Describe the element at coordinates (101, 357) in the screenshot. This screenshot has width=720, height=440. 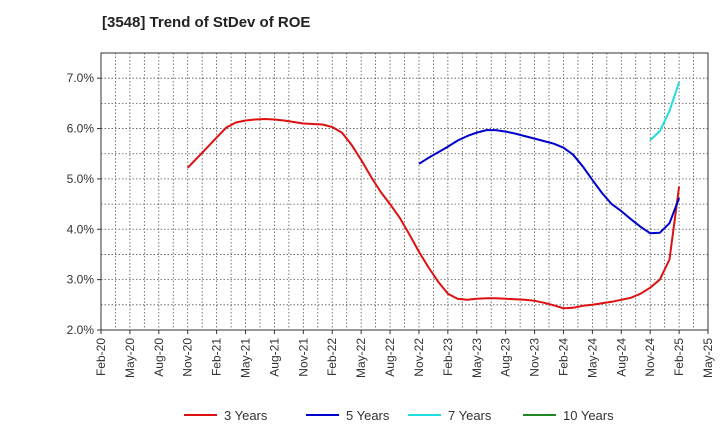
I see `x-tick-label: Feb-20` at that location.